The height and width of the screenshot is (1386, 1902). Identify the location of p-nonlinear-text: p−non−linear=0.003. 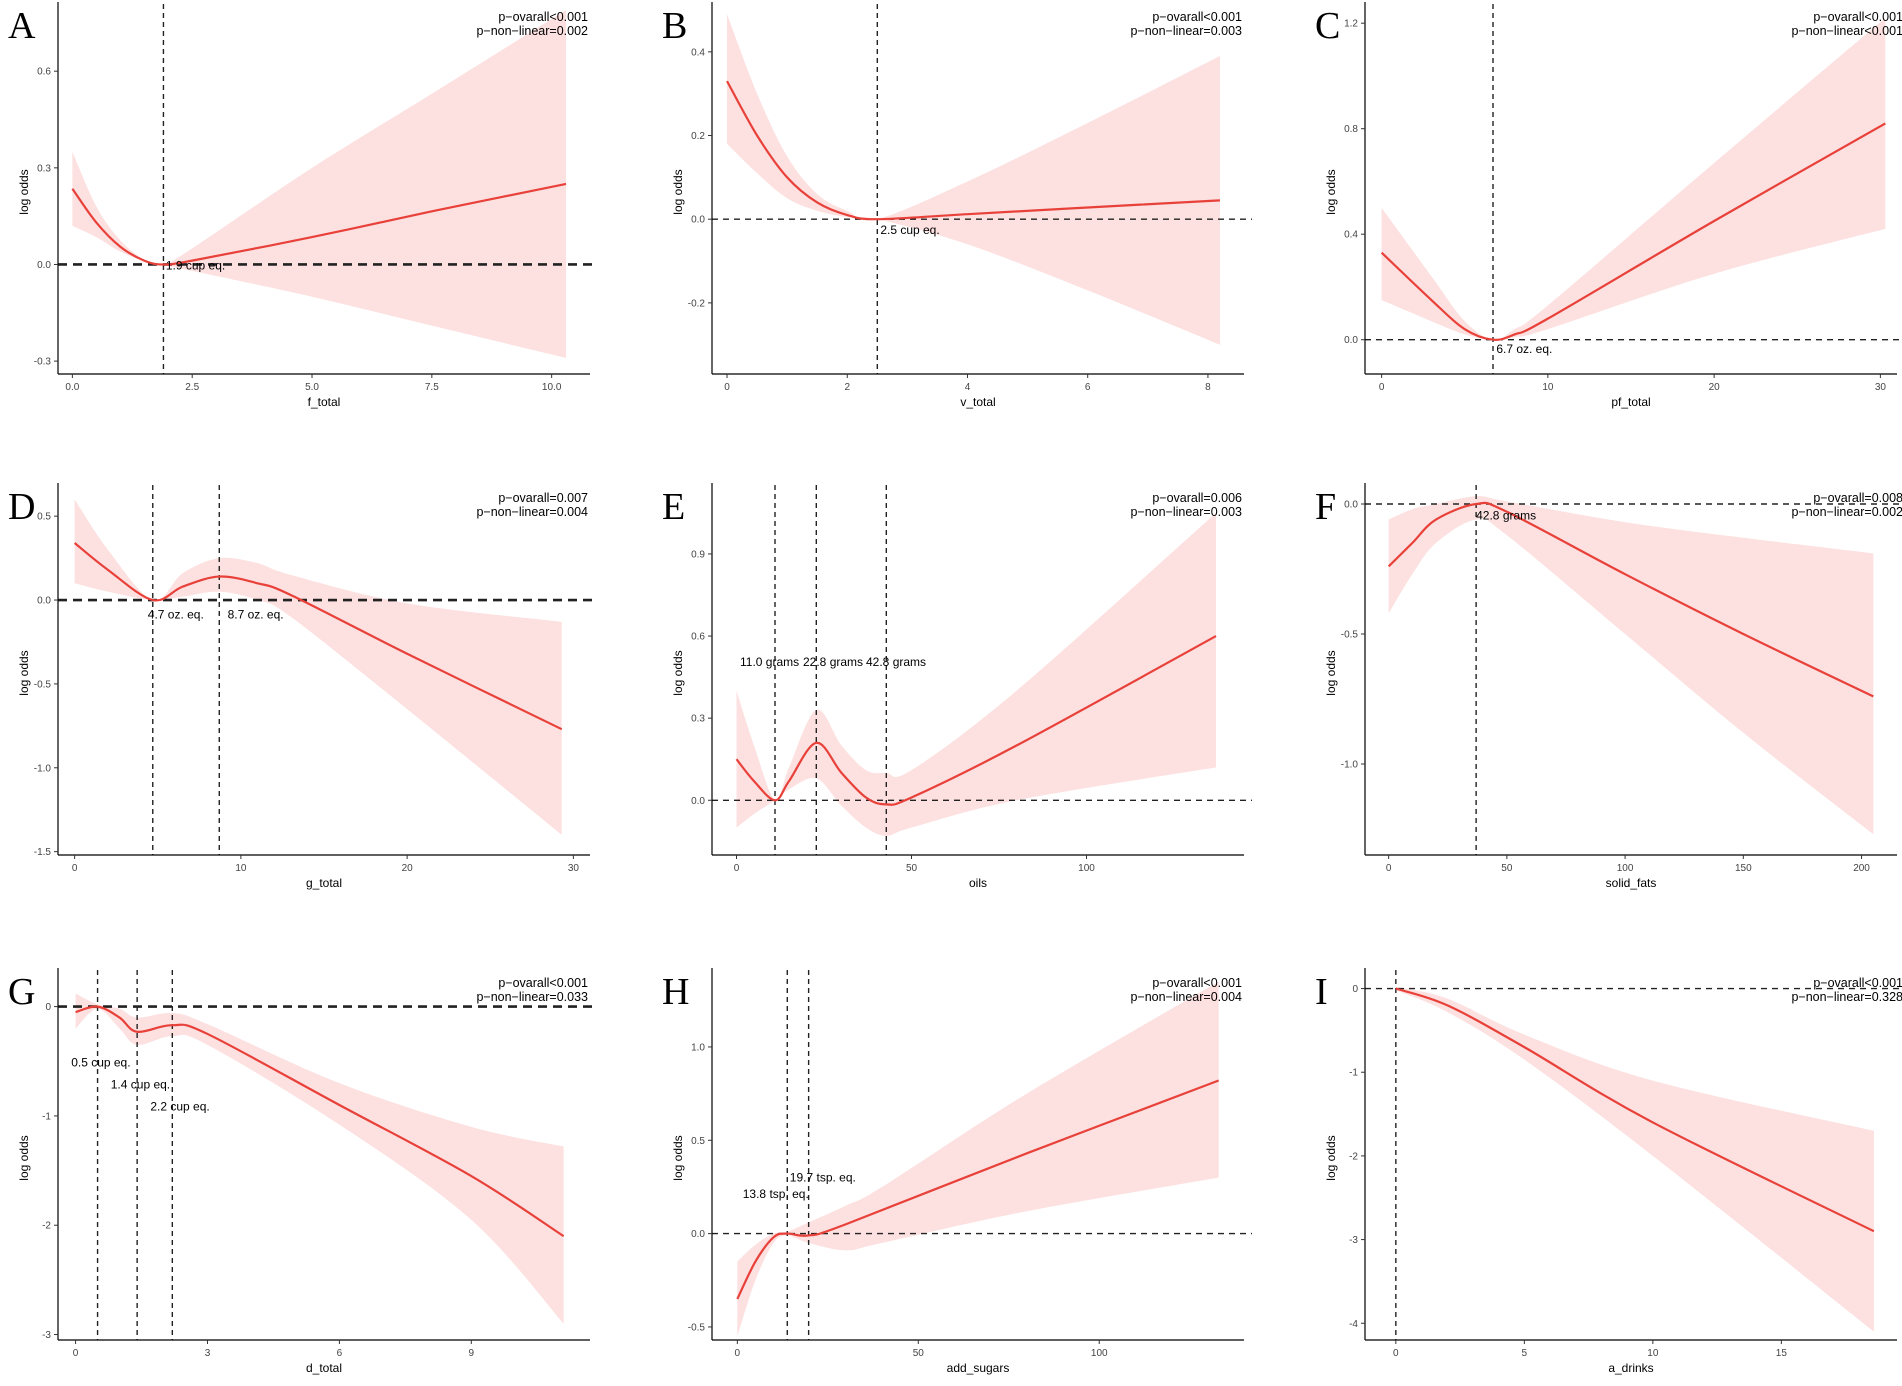
(1186, 512).